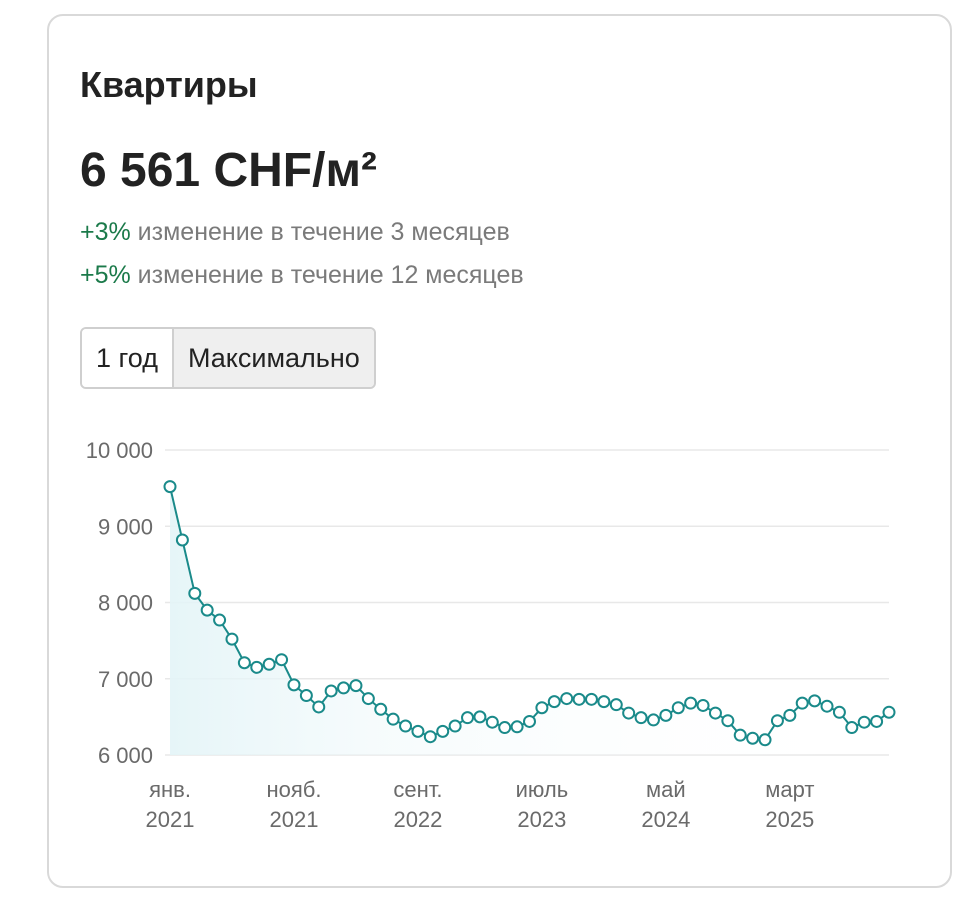 The width and height of the screenshot is (974, 910). What do you see at coordinates (417, 819) in the screenshot?
I see `x-tick-year: 2022` at bounding box center [417, 819].